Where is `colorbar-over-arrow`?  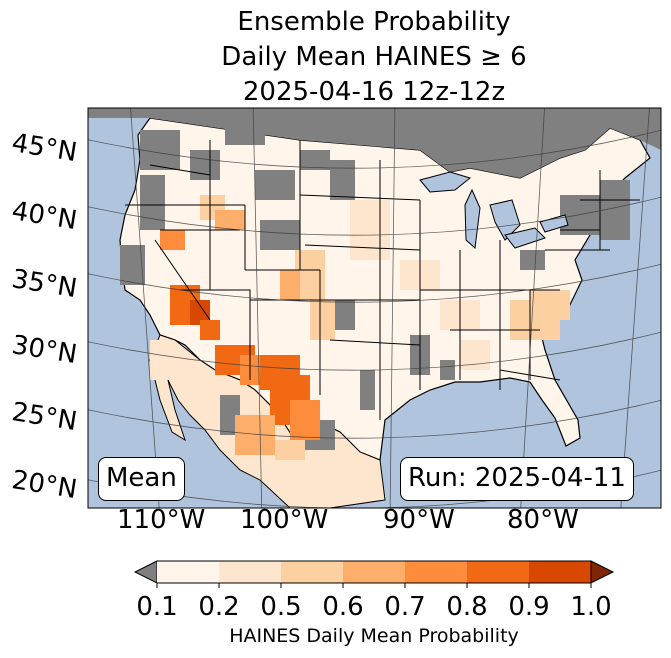 colorbar-over-arrow is located at coordinates (602, 572).